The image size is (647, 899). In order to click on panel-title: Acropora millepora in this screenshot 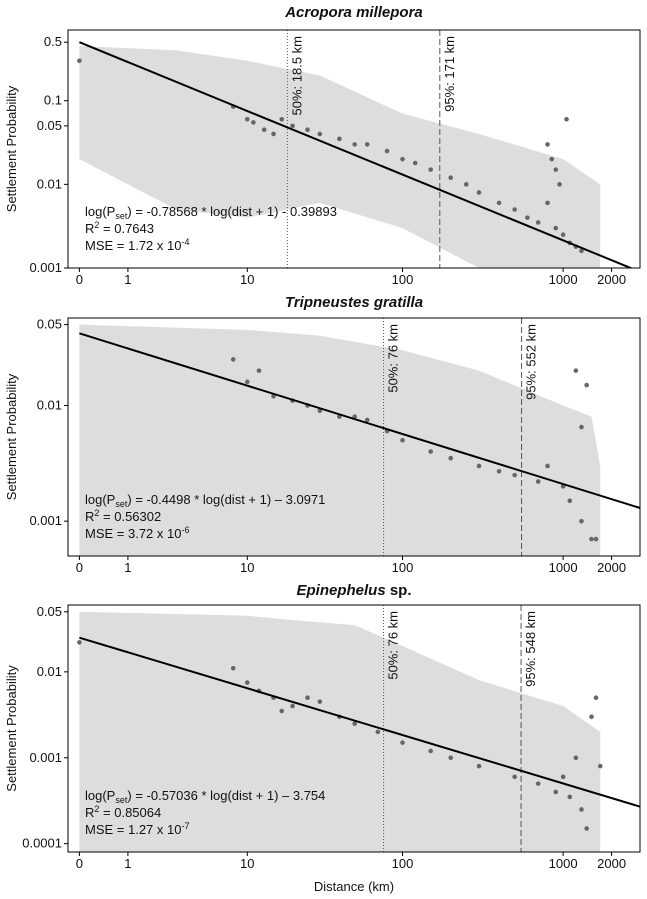, I will do `click(353, 12)`.